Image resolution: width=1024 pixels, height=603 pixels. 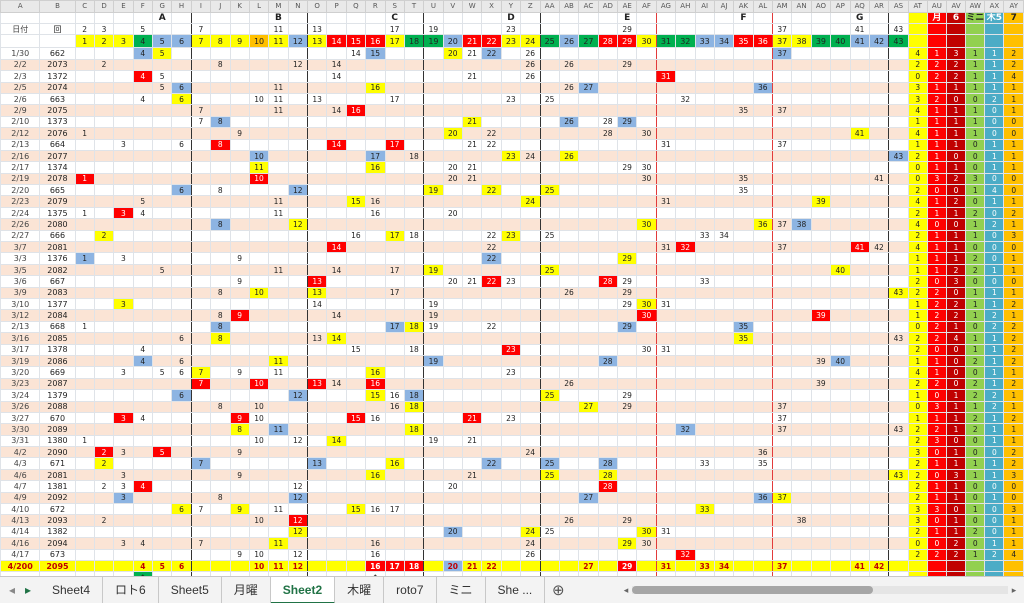 What do you see at coordinates (627, 41) in the screenshot?
I see `number-header-ae: 29` at bounding box center [627, 41].